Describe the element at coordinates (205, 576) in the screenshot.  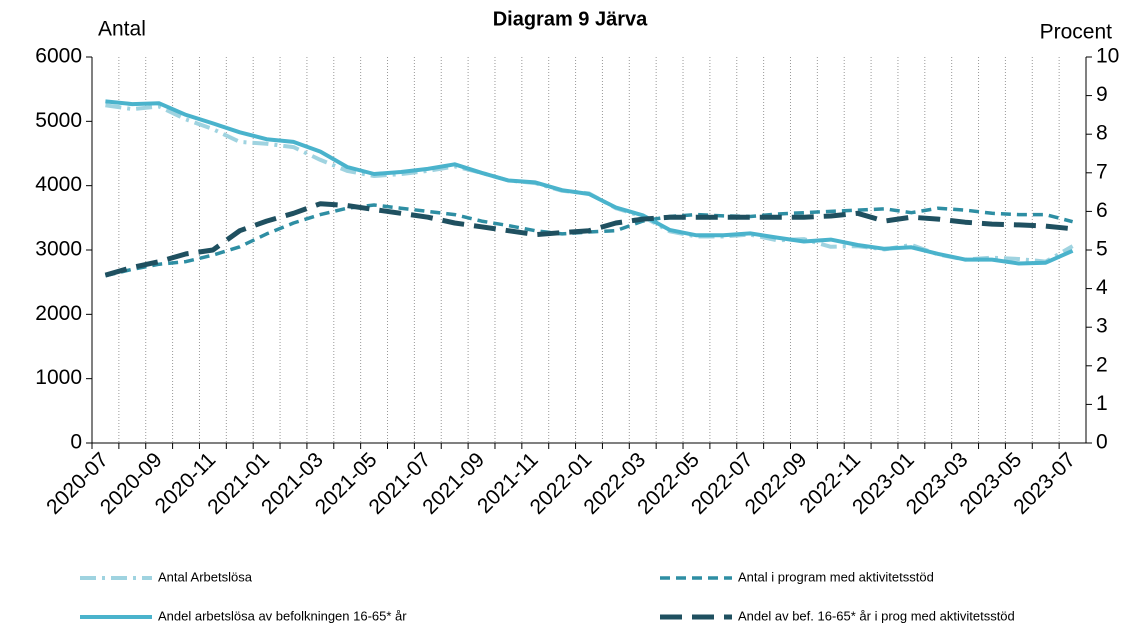
I see `legend-label: Antal Arbetslösa` at that location.